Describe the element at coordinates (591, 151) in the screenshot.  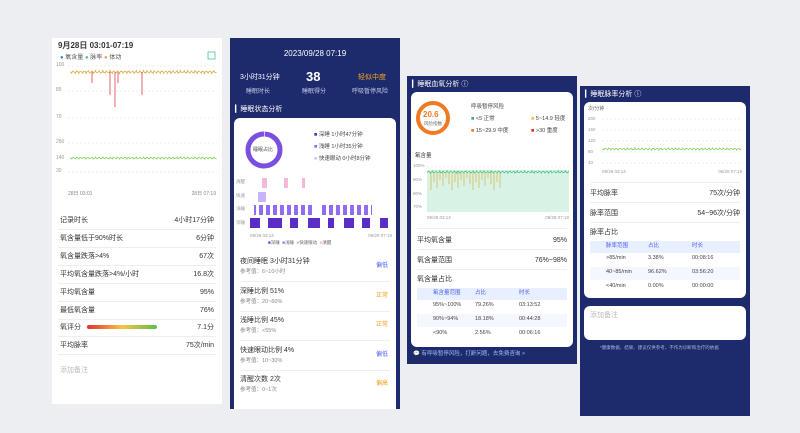
I see `y-label: 80` at that location.